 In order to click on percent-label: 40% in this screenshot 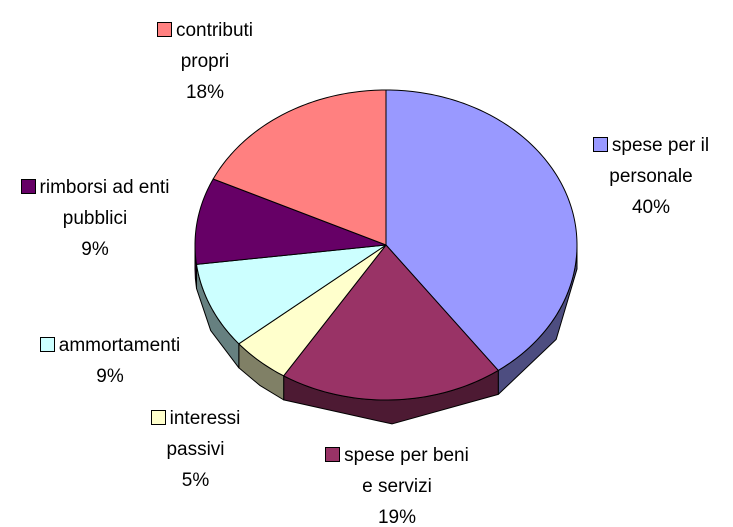, I will do `click(651, 207)`.